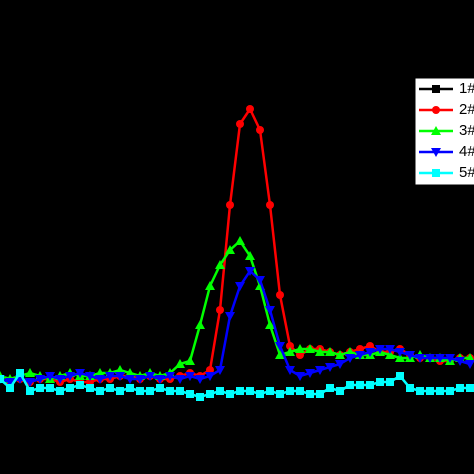 The height and width of the screenshot is (474, 474). Describe the element at coordinates (466, 172) in the screenshot. I see `legend-label: 5#` at that location.